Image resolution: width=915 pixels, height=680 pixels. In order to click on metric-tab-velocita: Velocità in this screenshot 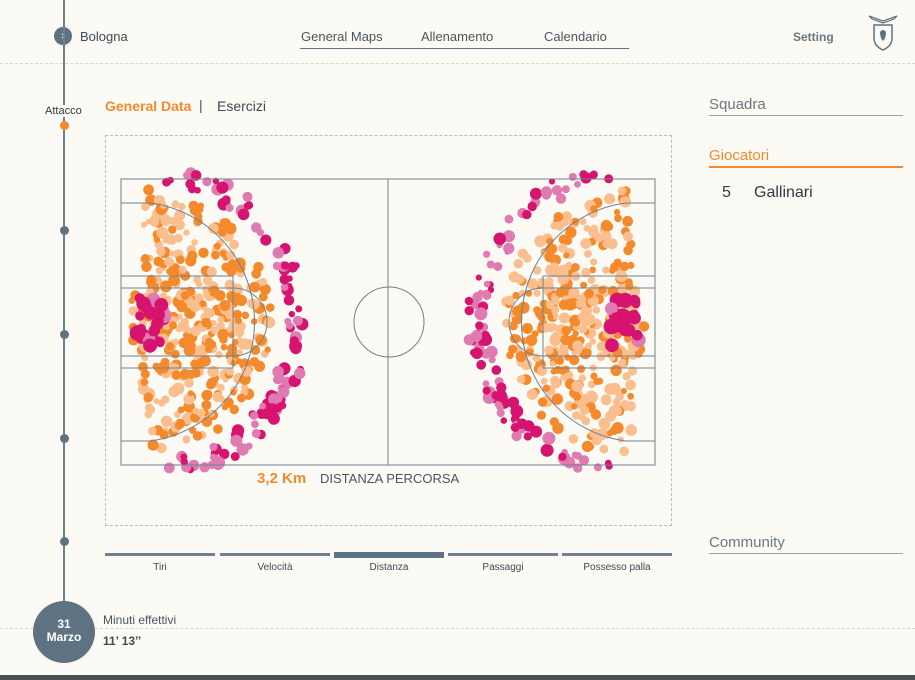, I will do `click(275, 565)`.